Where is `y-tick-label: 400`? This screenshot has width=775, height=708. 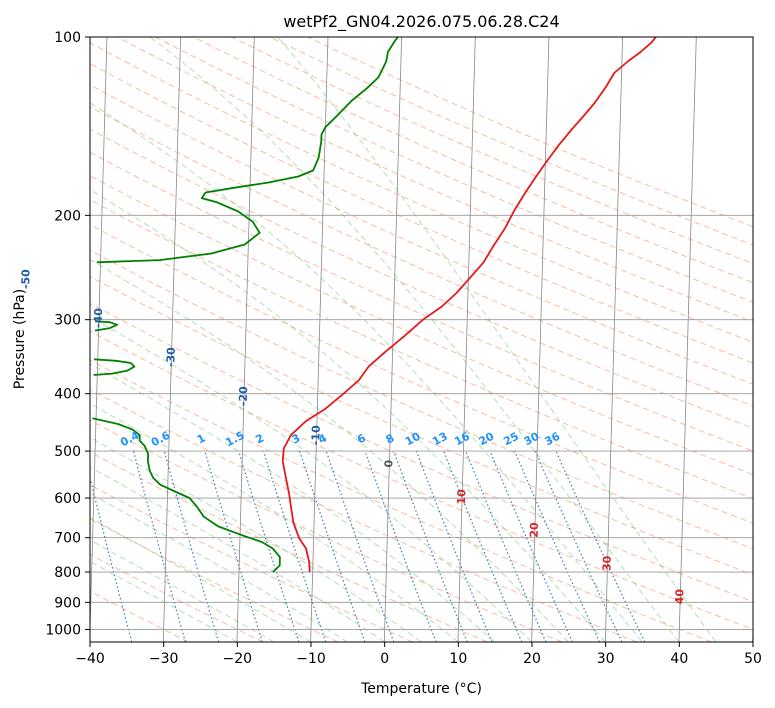
y-tick-label: 400 is located at coordinates (67, 395).